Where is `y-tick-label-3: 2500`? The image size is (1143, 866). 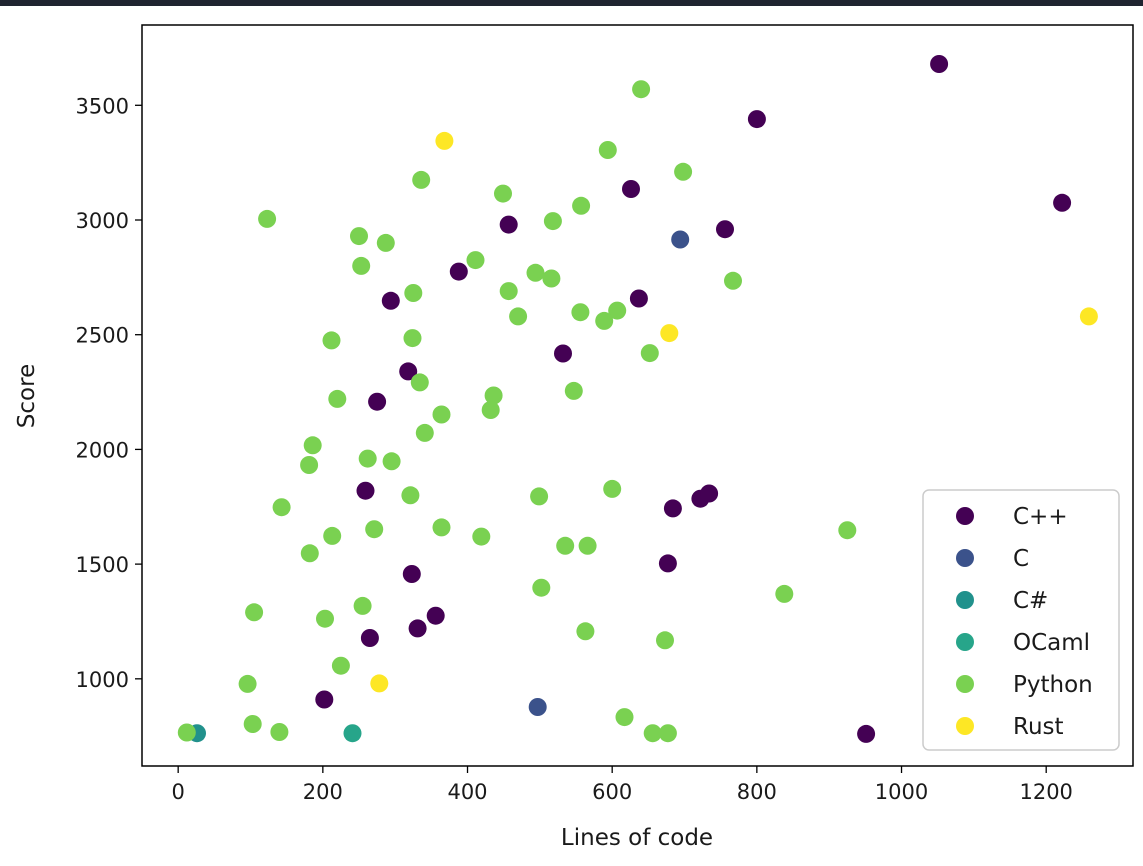
y-tick-label-3: 2500 is located at coordinates (102, 336).